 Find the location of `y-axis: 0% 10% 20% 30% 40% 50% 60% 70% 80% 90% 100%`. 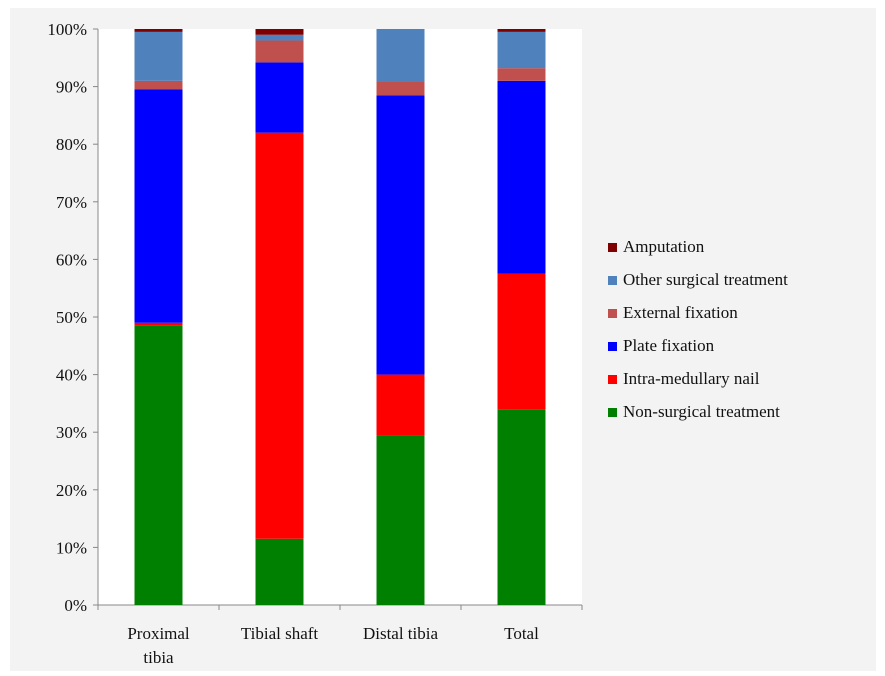

y-axis: 0% 10% 20% 30% 40% 50% 60% 70% 80% 90% 100% is located at coordinates (73, 317).